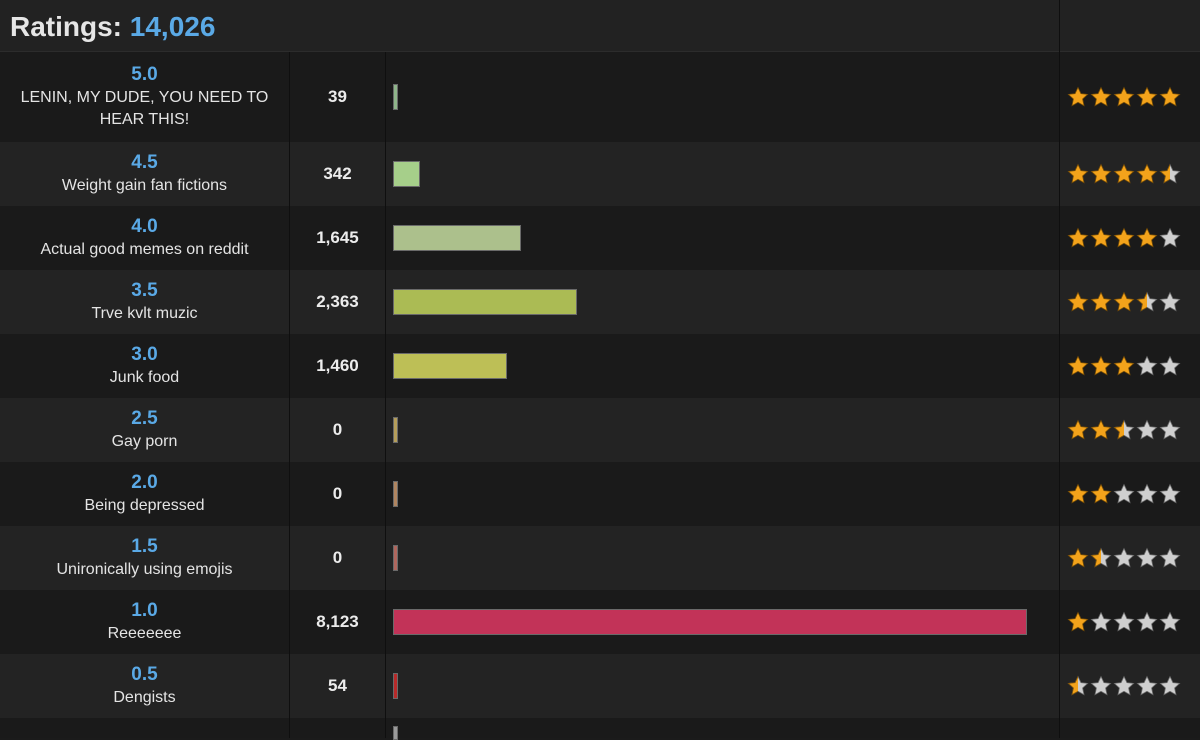 Image resolution: width=1200 pixels, height=740 pixels. Describe the element at coordinates (600, 494) in the screenshot. I see `rating-row: 2.0 Being depressed 0` at that location.